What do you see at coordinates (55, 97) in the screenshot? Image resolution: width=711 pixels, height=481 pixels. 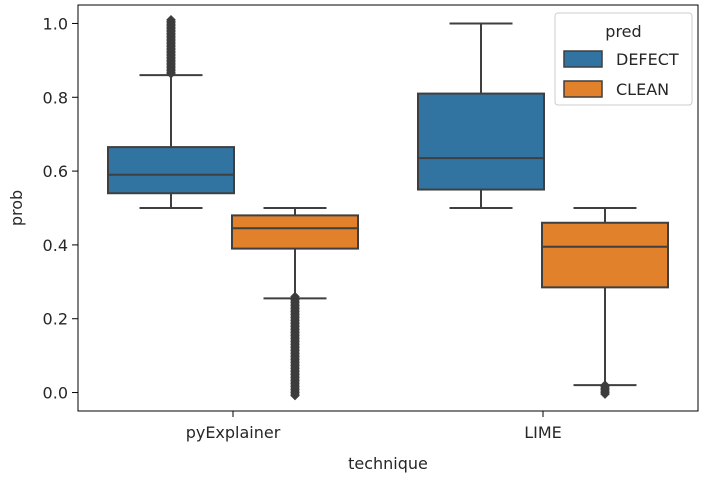 I see `y-tick-label: 0.8` at bounding box center [55, 97].